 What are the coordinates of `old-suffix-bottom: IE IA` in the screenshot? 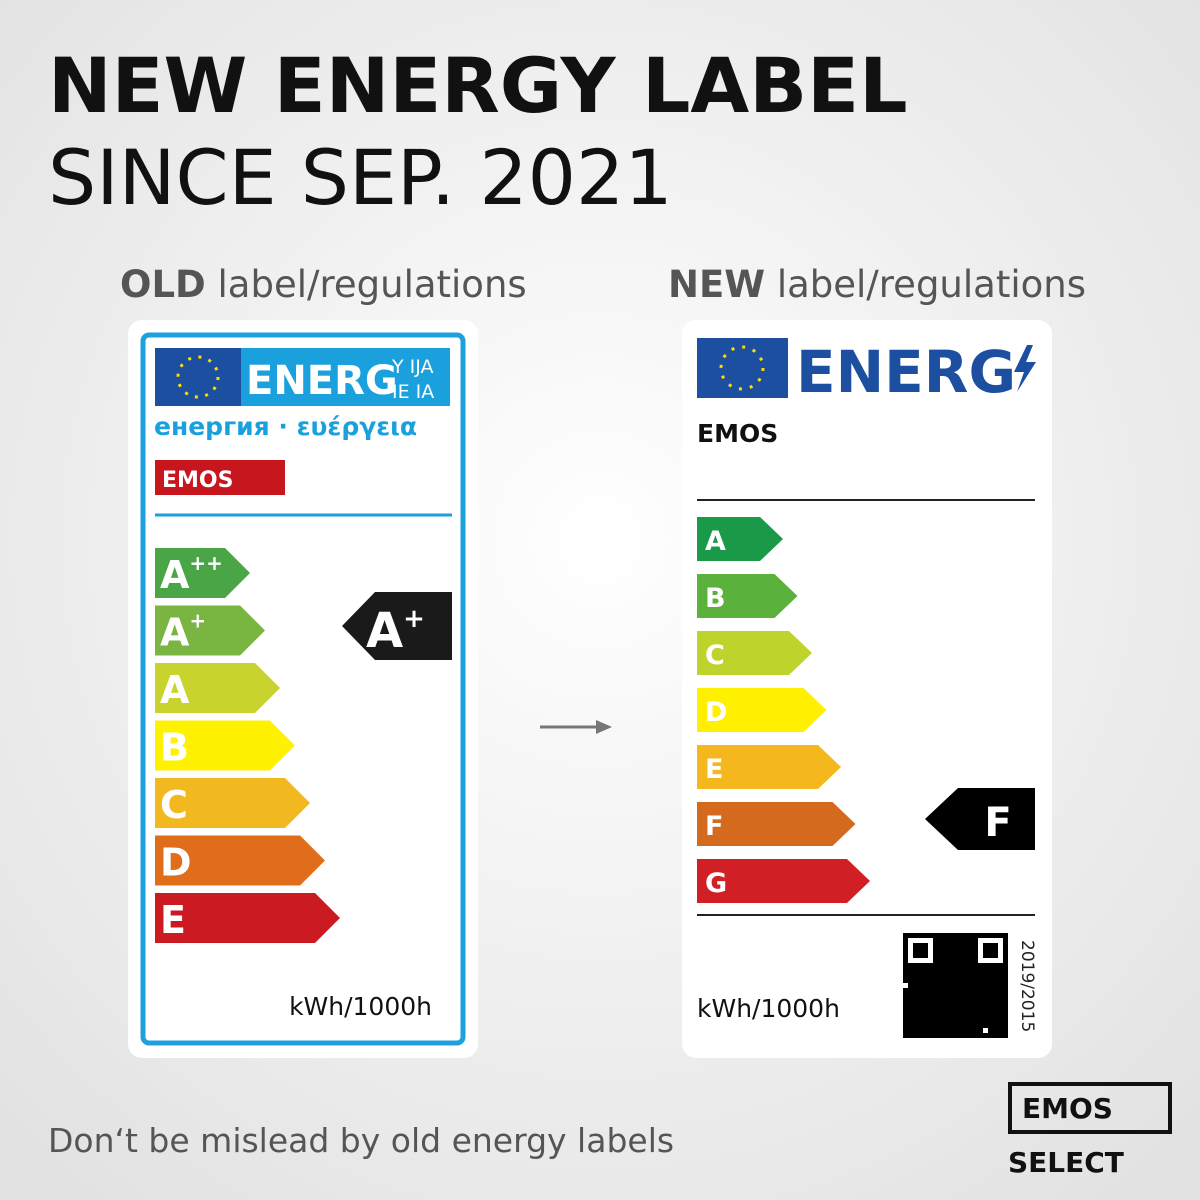 It's located at (413, 392).